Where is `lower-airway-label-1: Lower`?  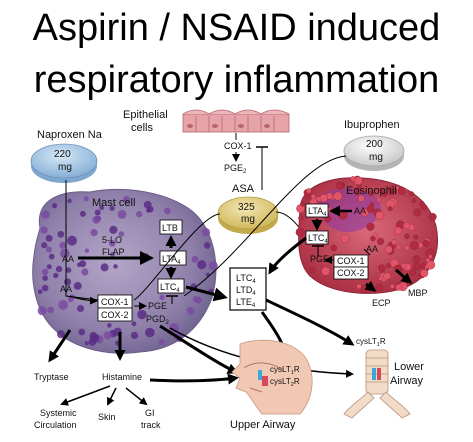
lower-airway-label-1: Lower is located at coordinates (409, 367).